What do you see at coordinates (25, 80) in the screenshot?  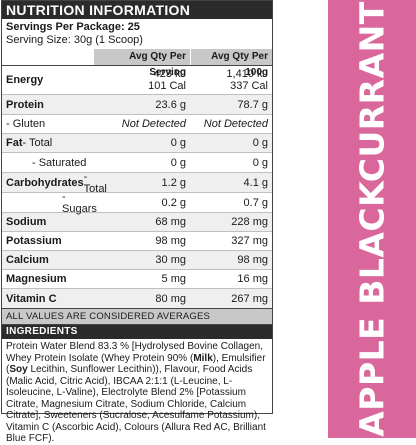 I see `row-label: Energy` at bounding box center [25, 80].